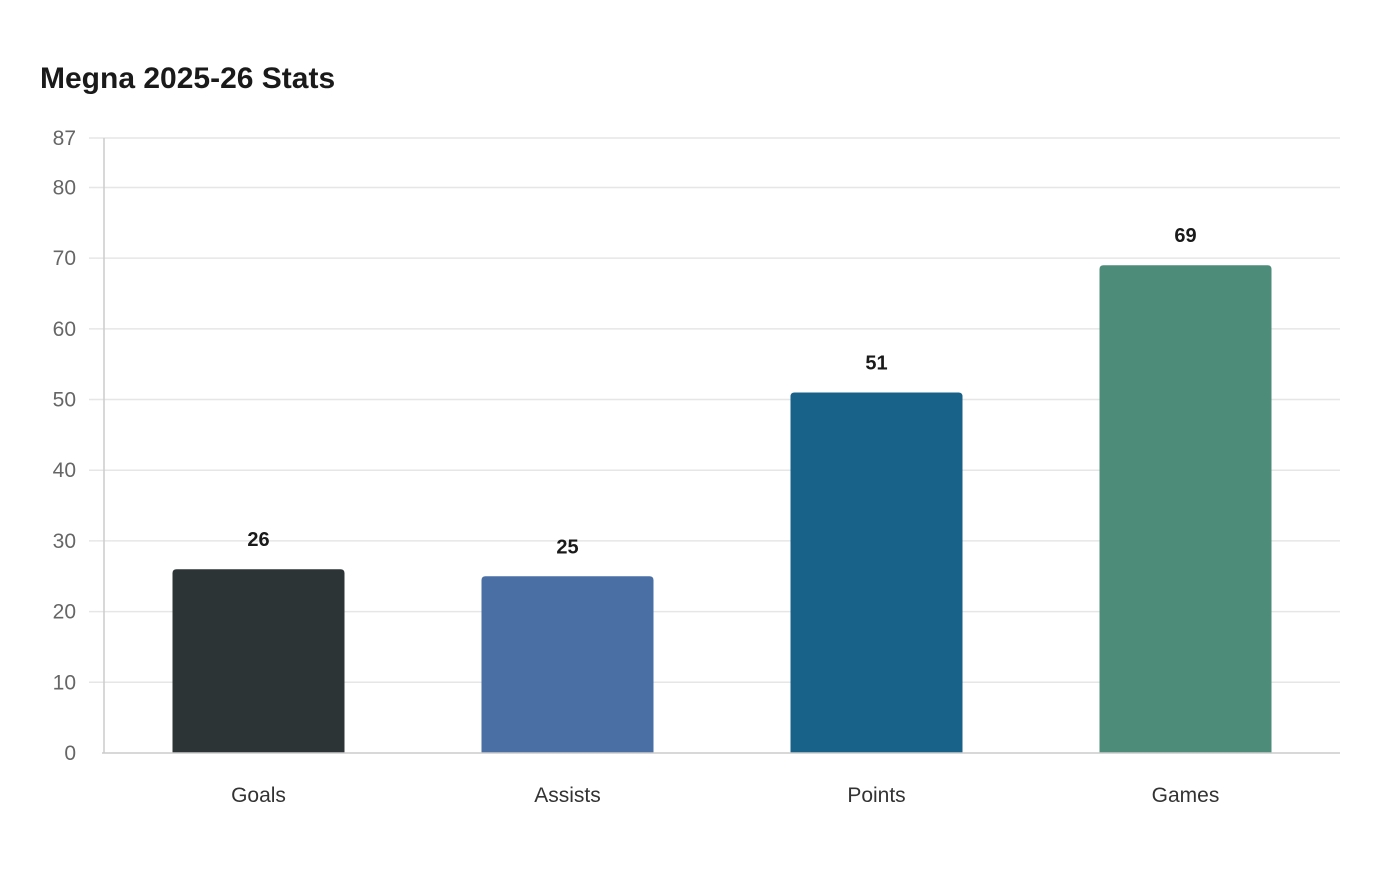  Describe the element at coordinates (258, 795) in the screenshot. I see `x-tick-label: Goals` at that location.